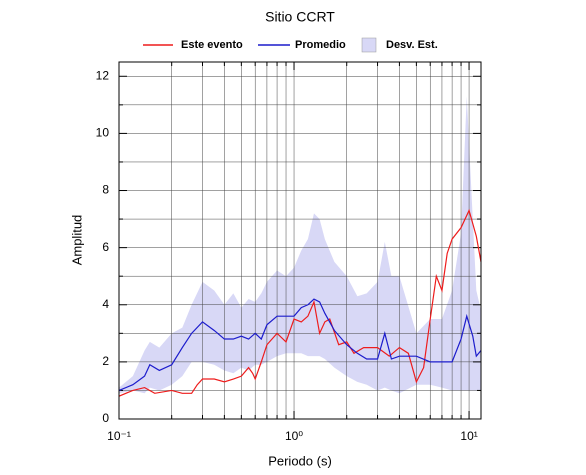 The image size is (586, 475). What do you see at coordinates (300, 17) in the screenshot?
I see `chart-title: Sitio CCRT` at bounding box center [300, 17].